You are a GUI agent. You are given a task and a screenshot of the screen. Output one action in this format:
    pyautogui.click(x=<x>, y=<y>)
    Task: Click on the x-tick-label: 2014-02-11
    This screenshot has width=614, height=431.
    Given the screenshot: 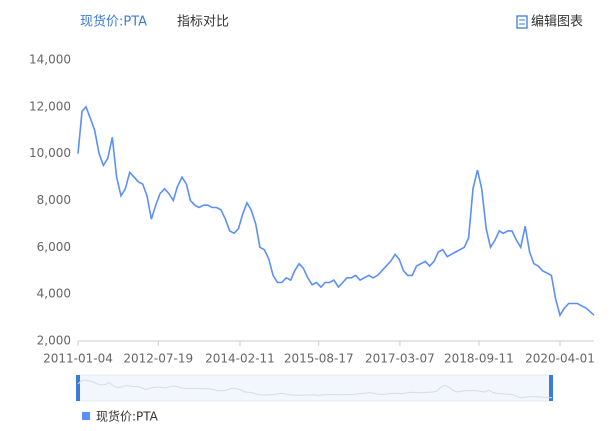 What is the action you would take?
    pyautogui.click(x=240, y=359)
    